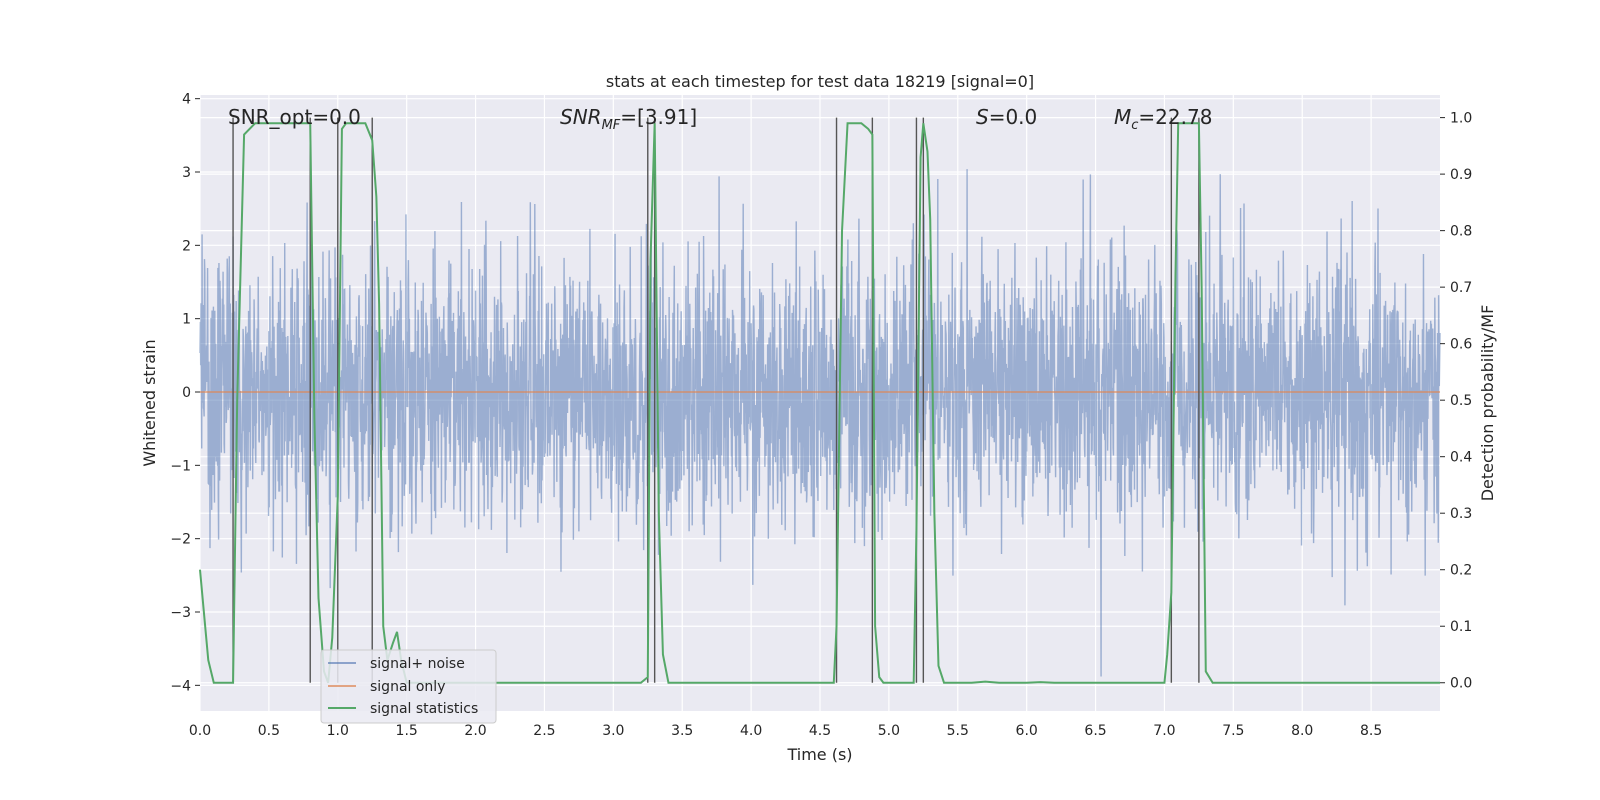  Describe the element at coordinates (180, 613) in the screenshot. I see `y-left-tick-label: −3` at that location.